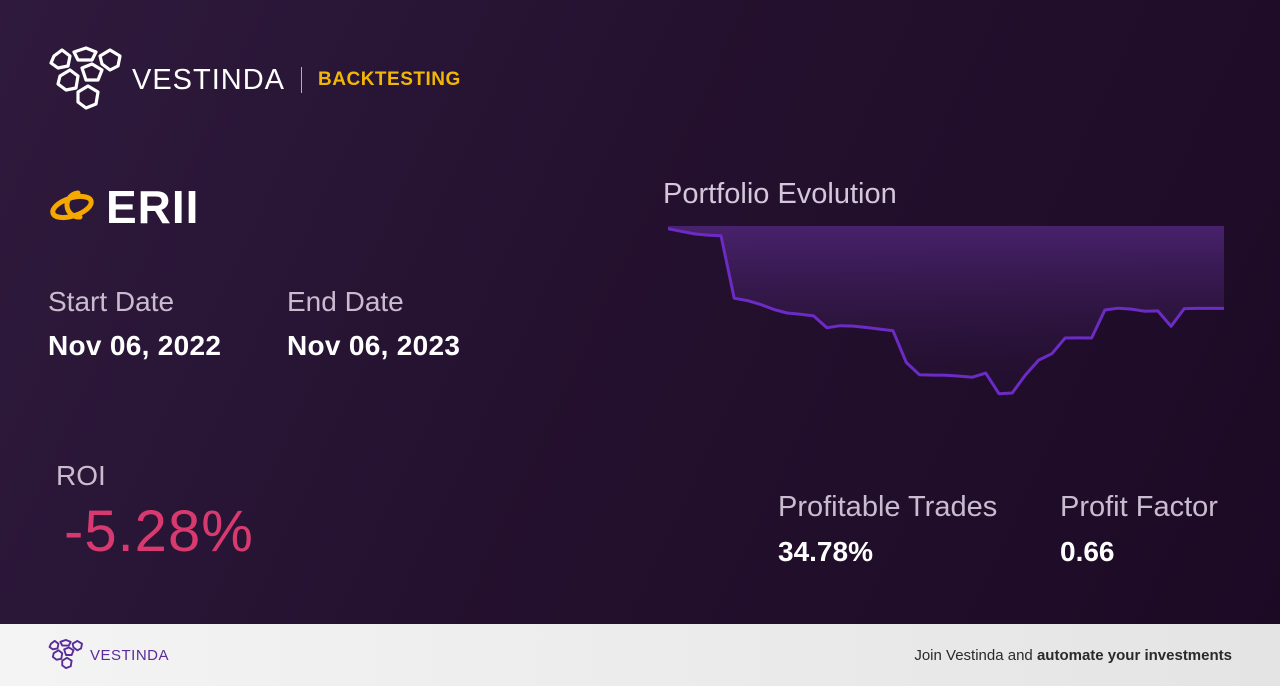  Describe the element at coordinates (72, 205) in the screenshot. I see `orbit-logo-icon` at that location.